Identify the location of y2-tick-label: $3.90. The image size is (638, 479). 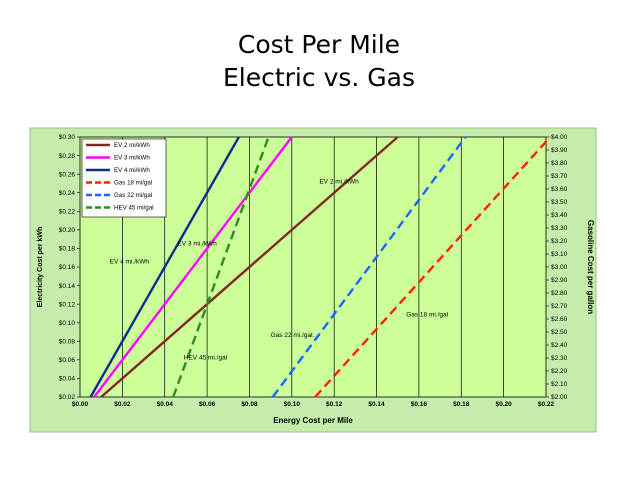
(559, 150).